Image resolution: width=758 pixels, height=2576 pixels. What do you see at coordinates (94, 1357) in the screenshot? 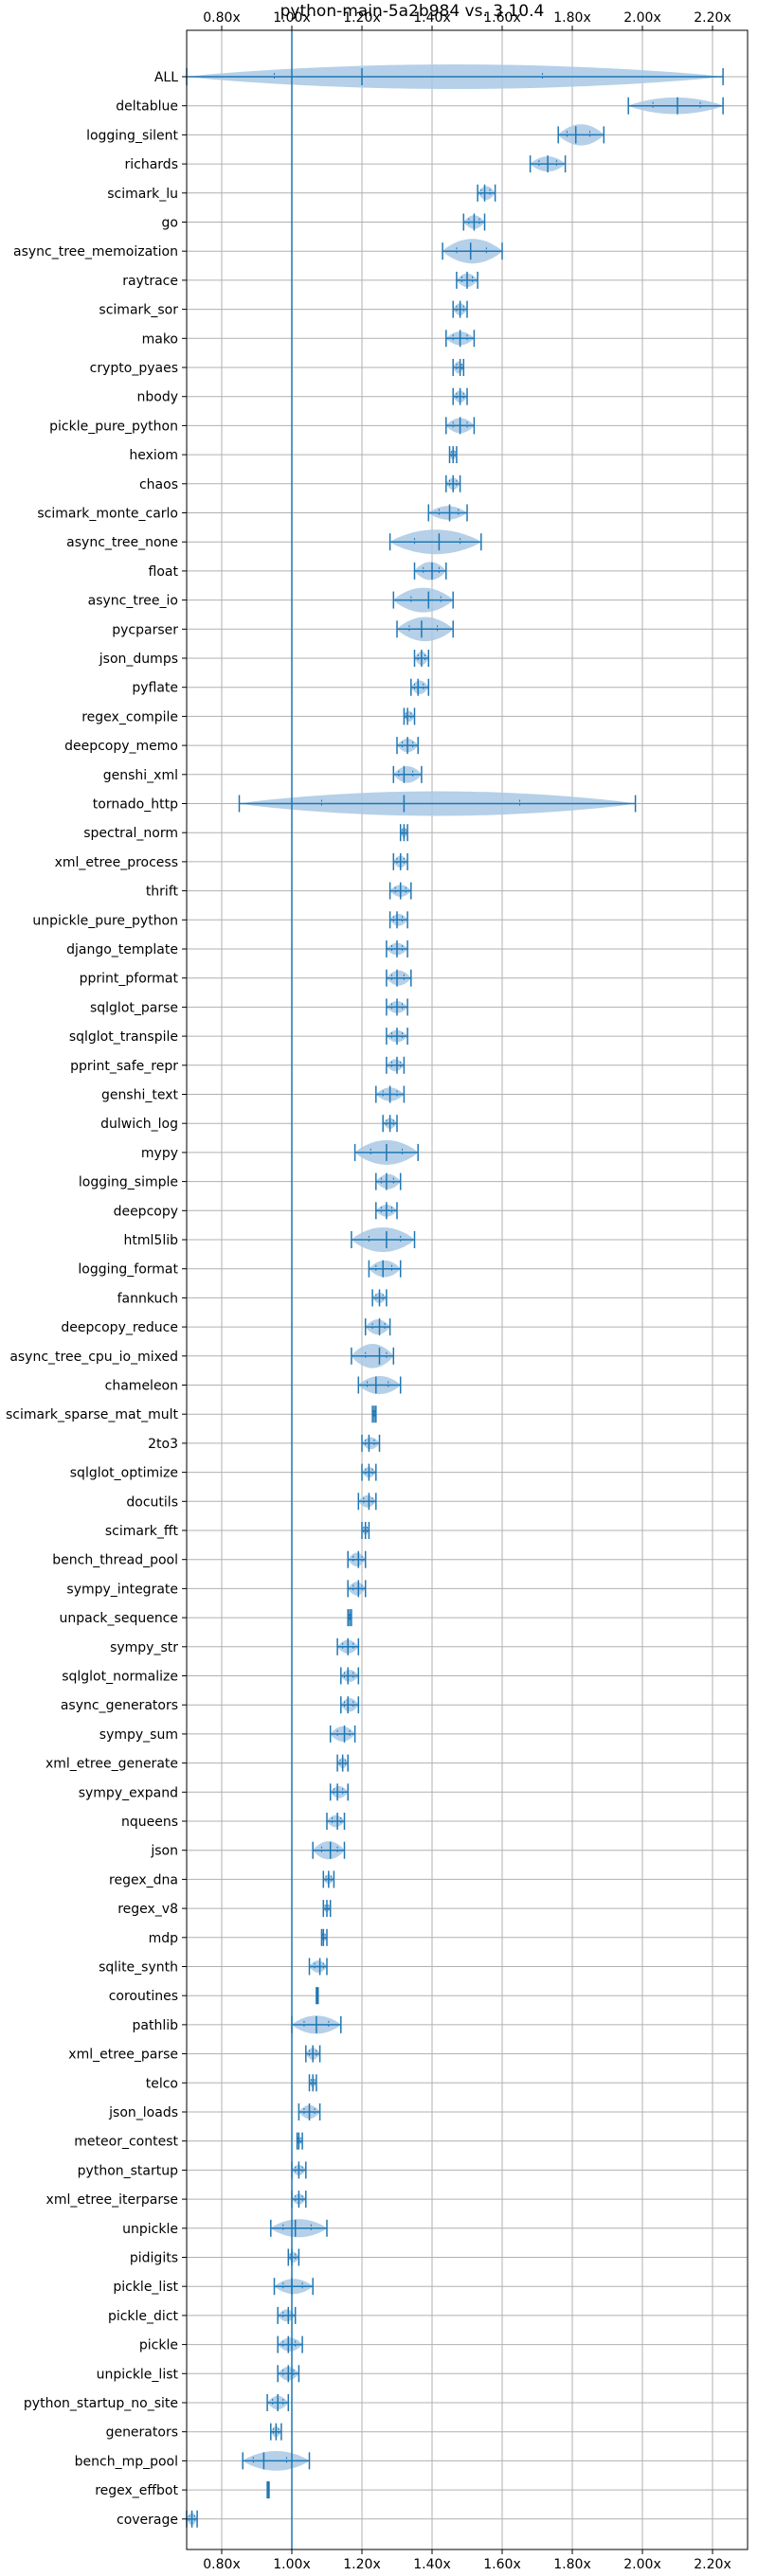
I see `benchmark-label-async_tree_cpu_io_mixed: async_tree_cpu_io_mixed` at bounding box center [94, 1357].